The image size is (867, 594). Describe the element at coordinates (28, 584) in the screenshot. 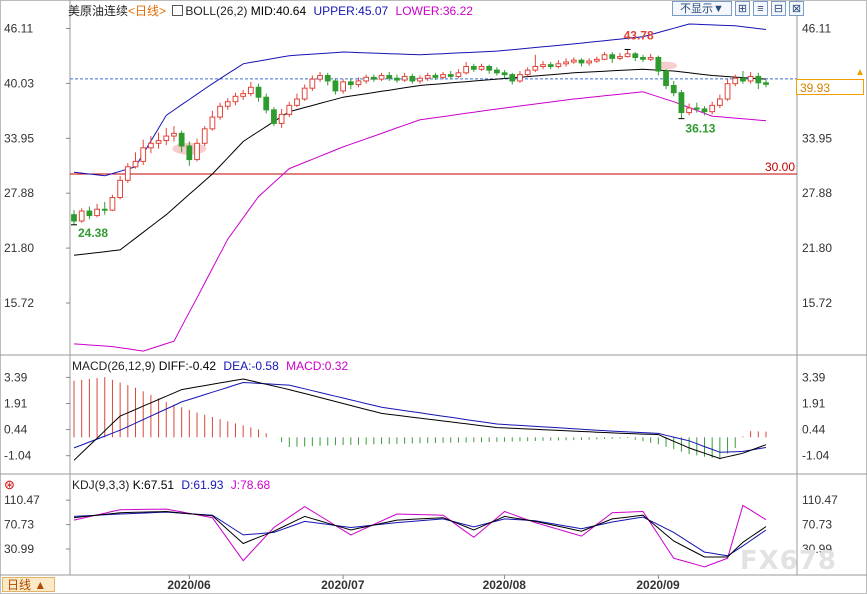

I see `period-mode-button: 日线 ▲` at that location.